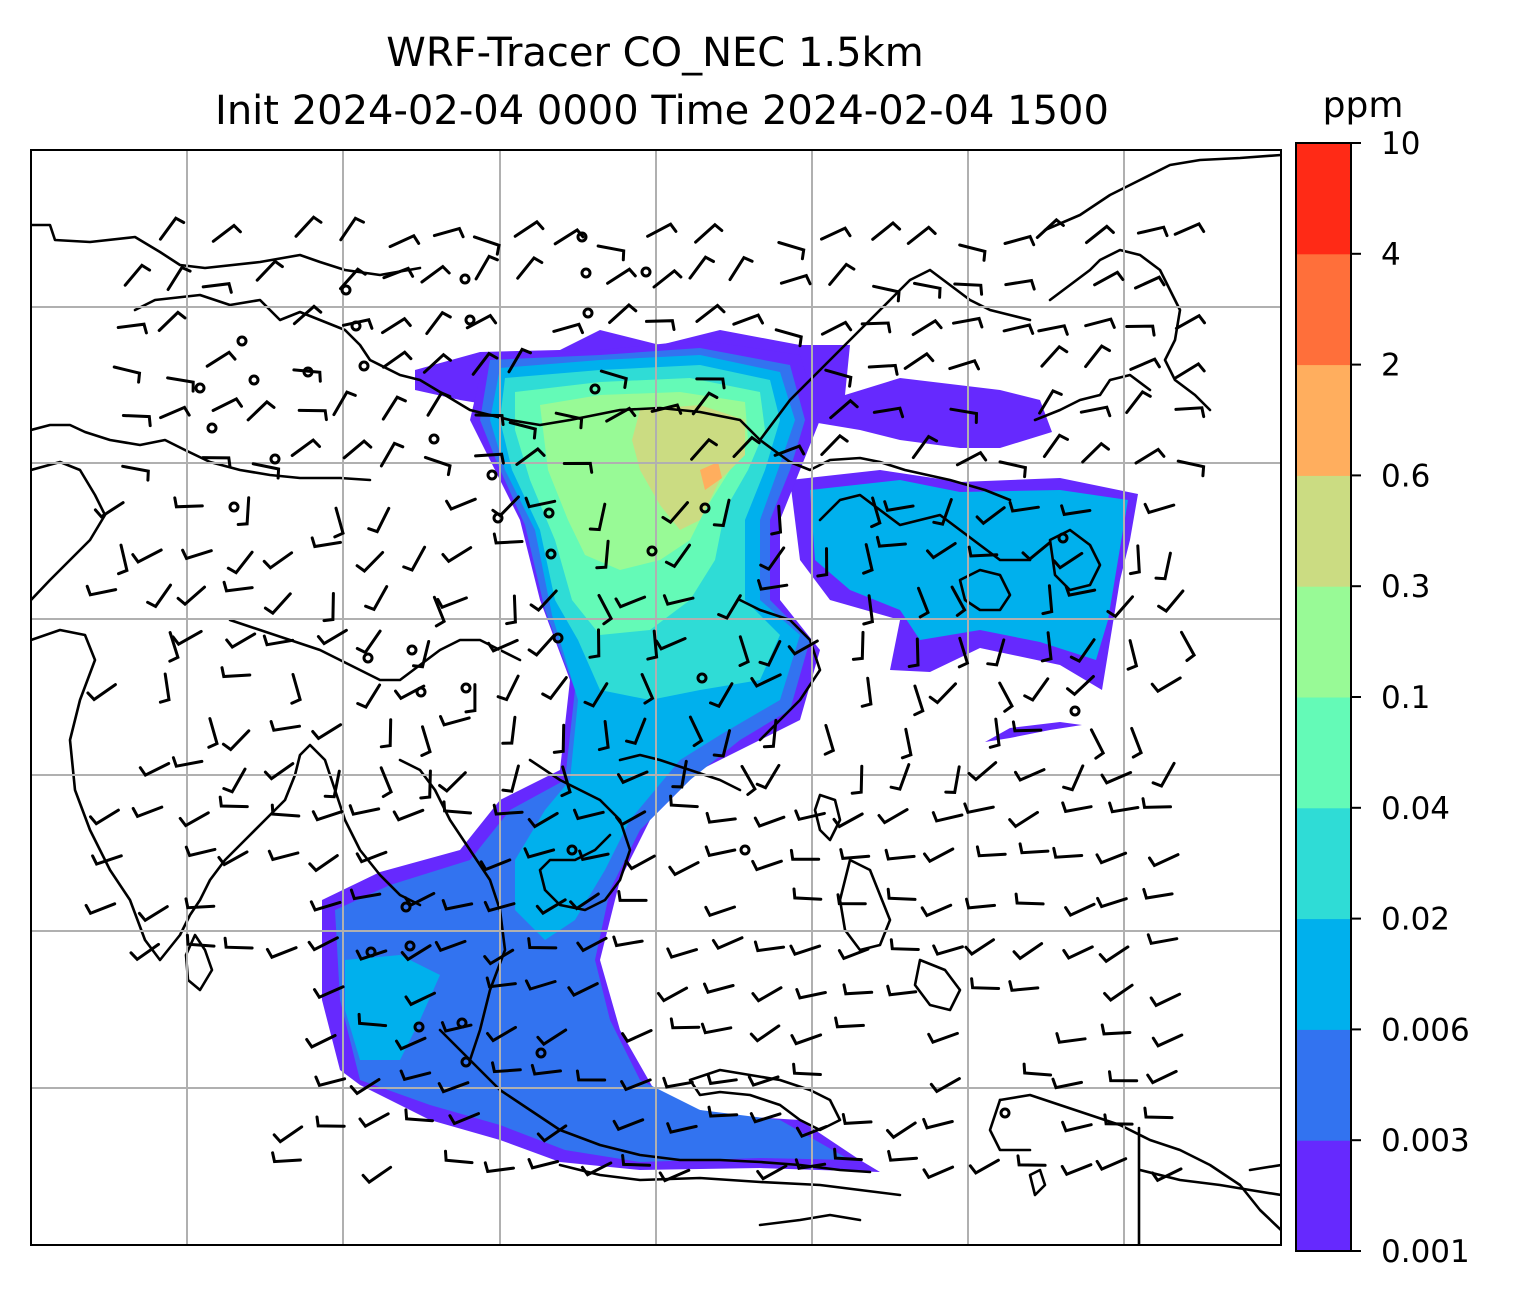 The width and height of the screenshot is (1528, 1306). I want to click on colorbar-tick-label: 0.02, so click(1415, 920).